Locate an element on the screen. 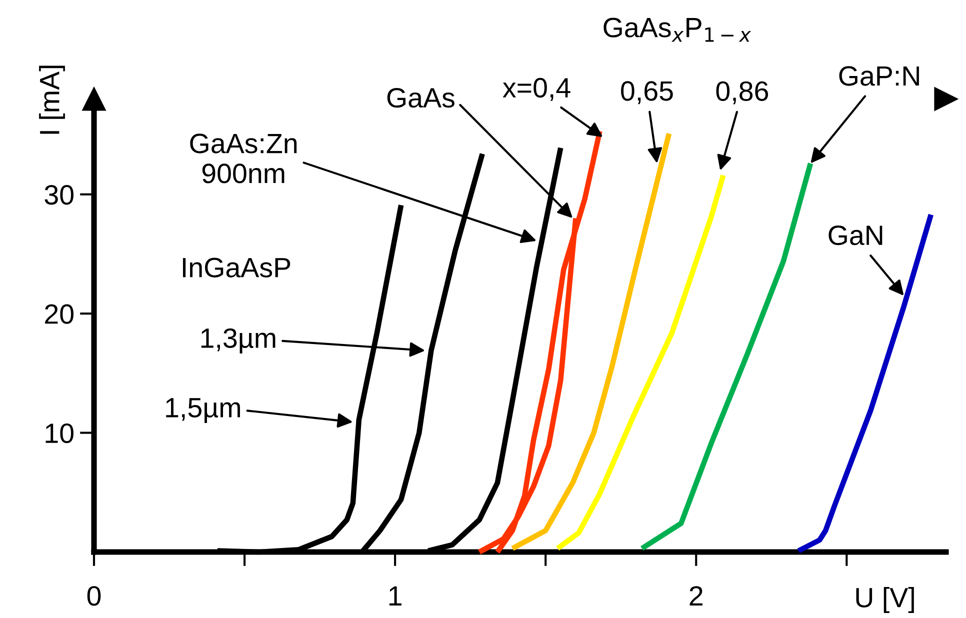 Image resolution: width=966 pixels, height=618 pixels. annotation: GaAs:Zn 900nm is located at coordinates (243, 159).